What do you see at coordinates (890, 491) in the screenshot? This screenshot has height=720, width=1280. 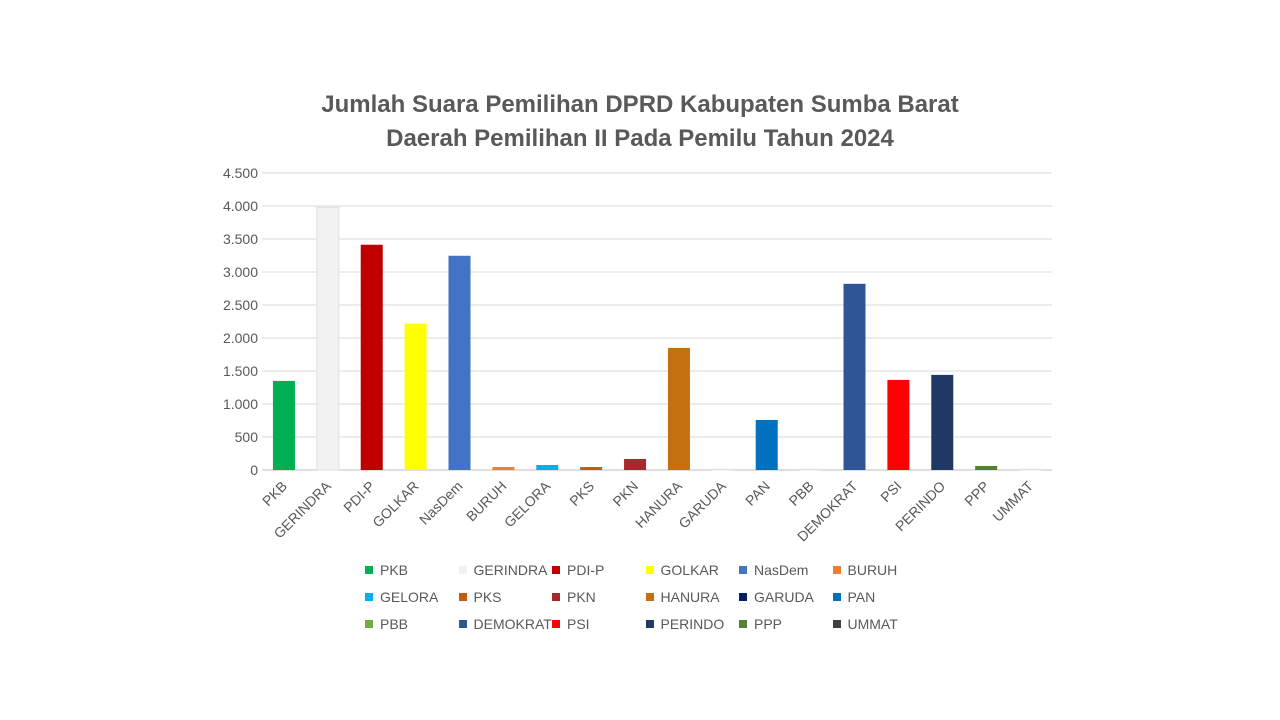 I see `x-tick-label: PSI` at bounding box center [890, 491].